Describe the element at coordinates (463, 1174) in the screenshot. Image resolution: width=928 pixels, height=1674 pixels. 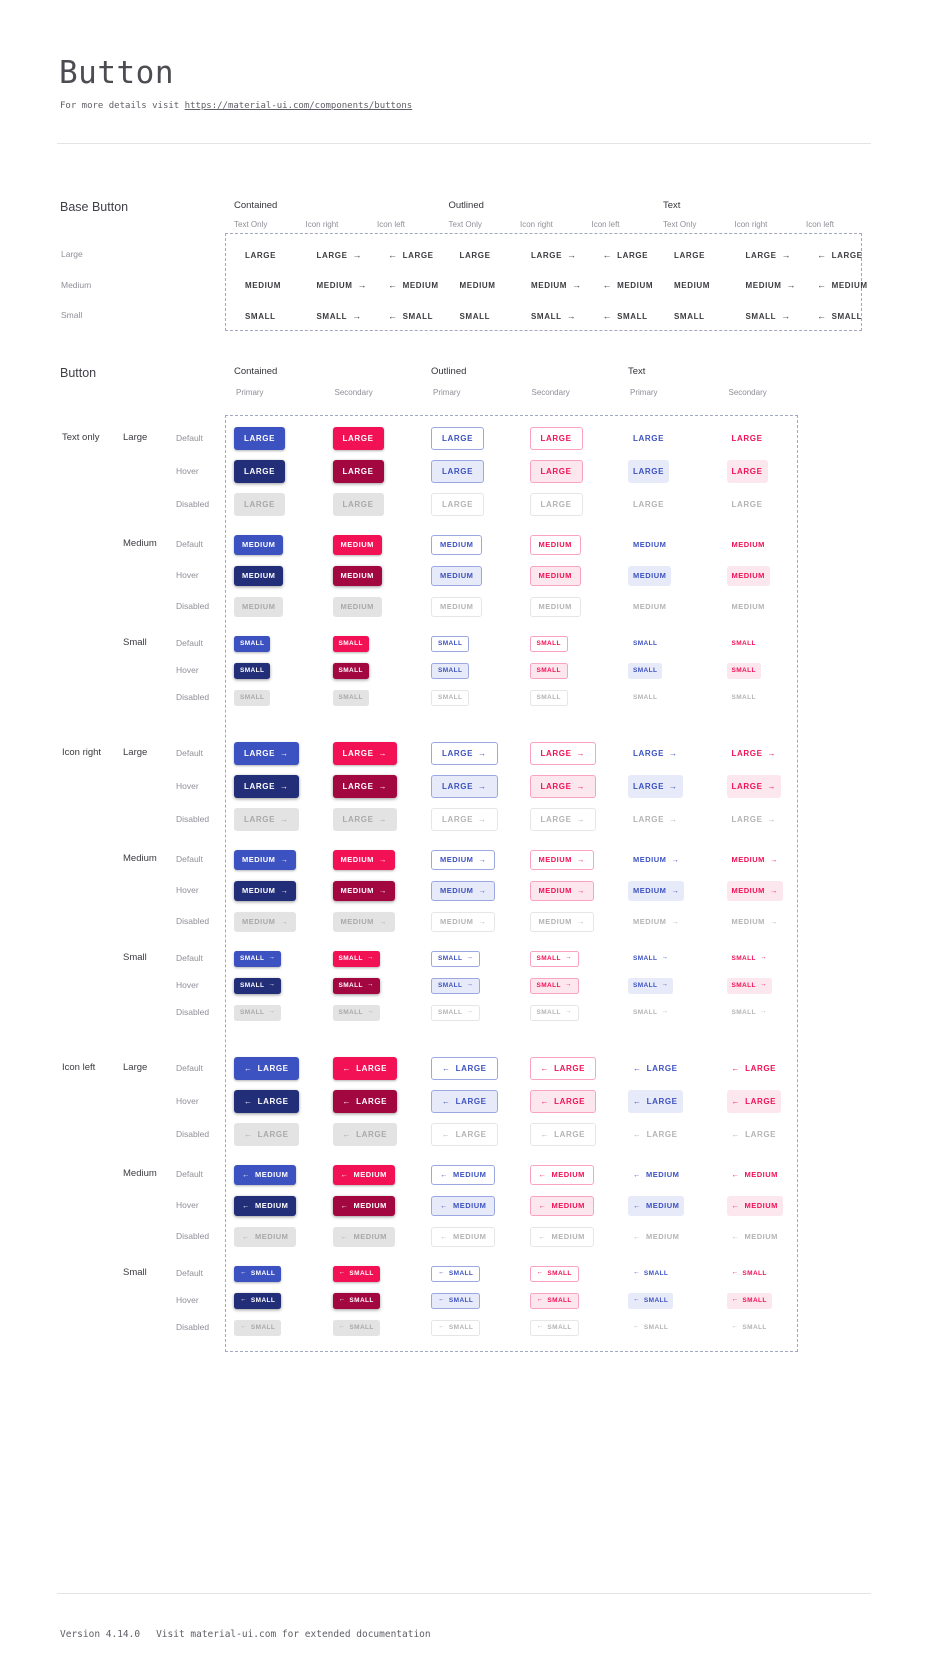
I see `outlined-primary-button: ← MEDIUM` at that location.